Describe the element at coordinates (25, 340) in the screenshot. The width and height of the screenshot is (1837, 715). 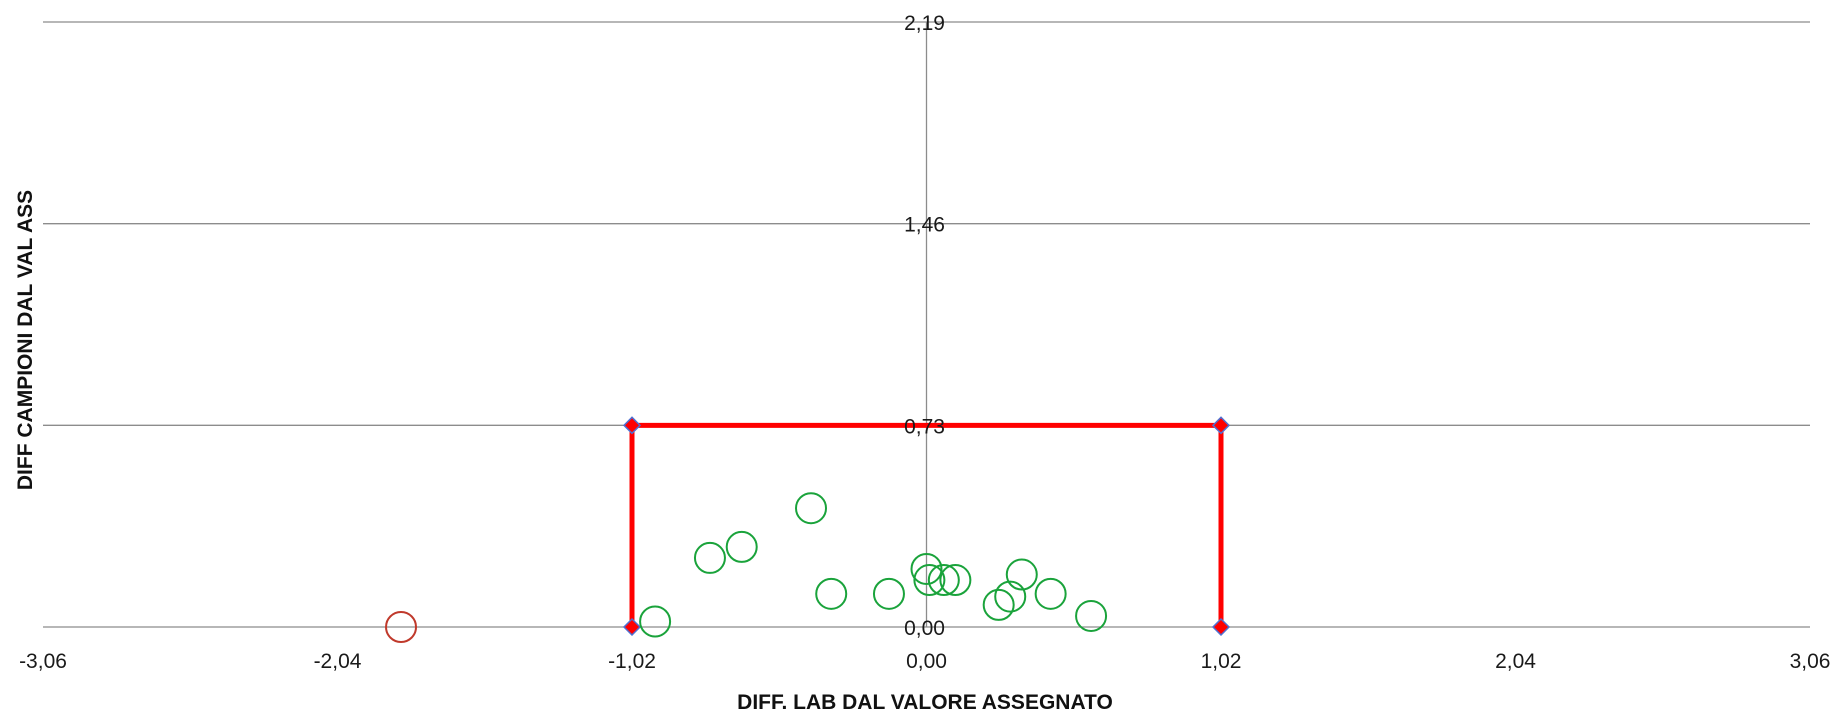
I see `y-axis-title: DIFF CAMPIONI DAL VAL ASS` at that location.